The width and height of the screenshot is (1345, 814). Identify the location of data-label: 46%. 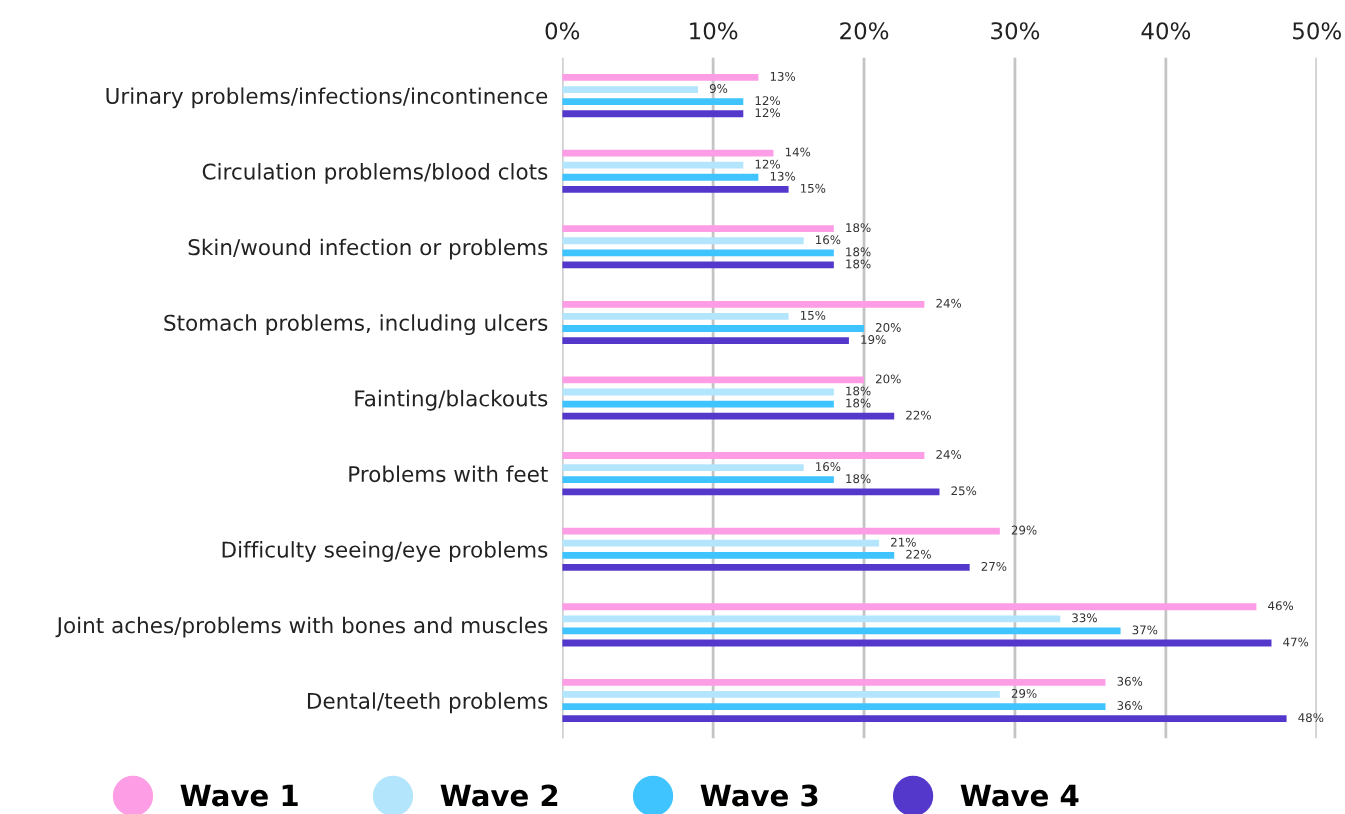
(1281, 606).